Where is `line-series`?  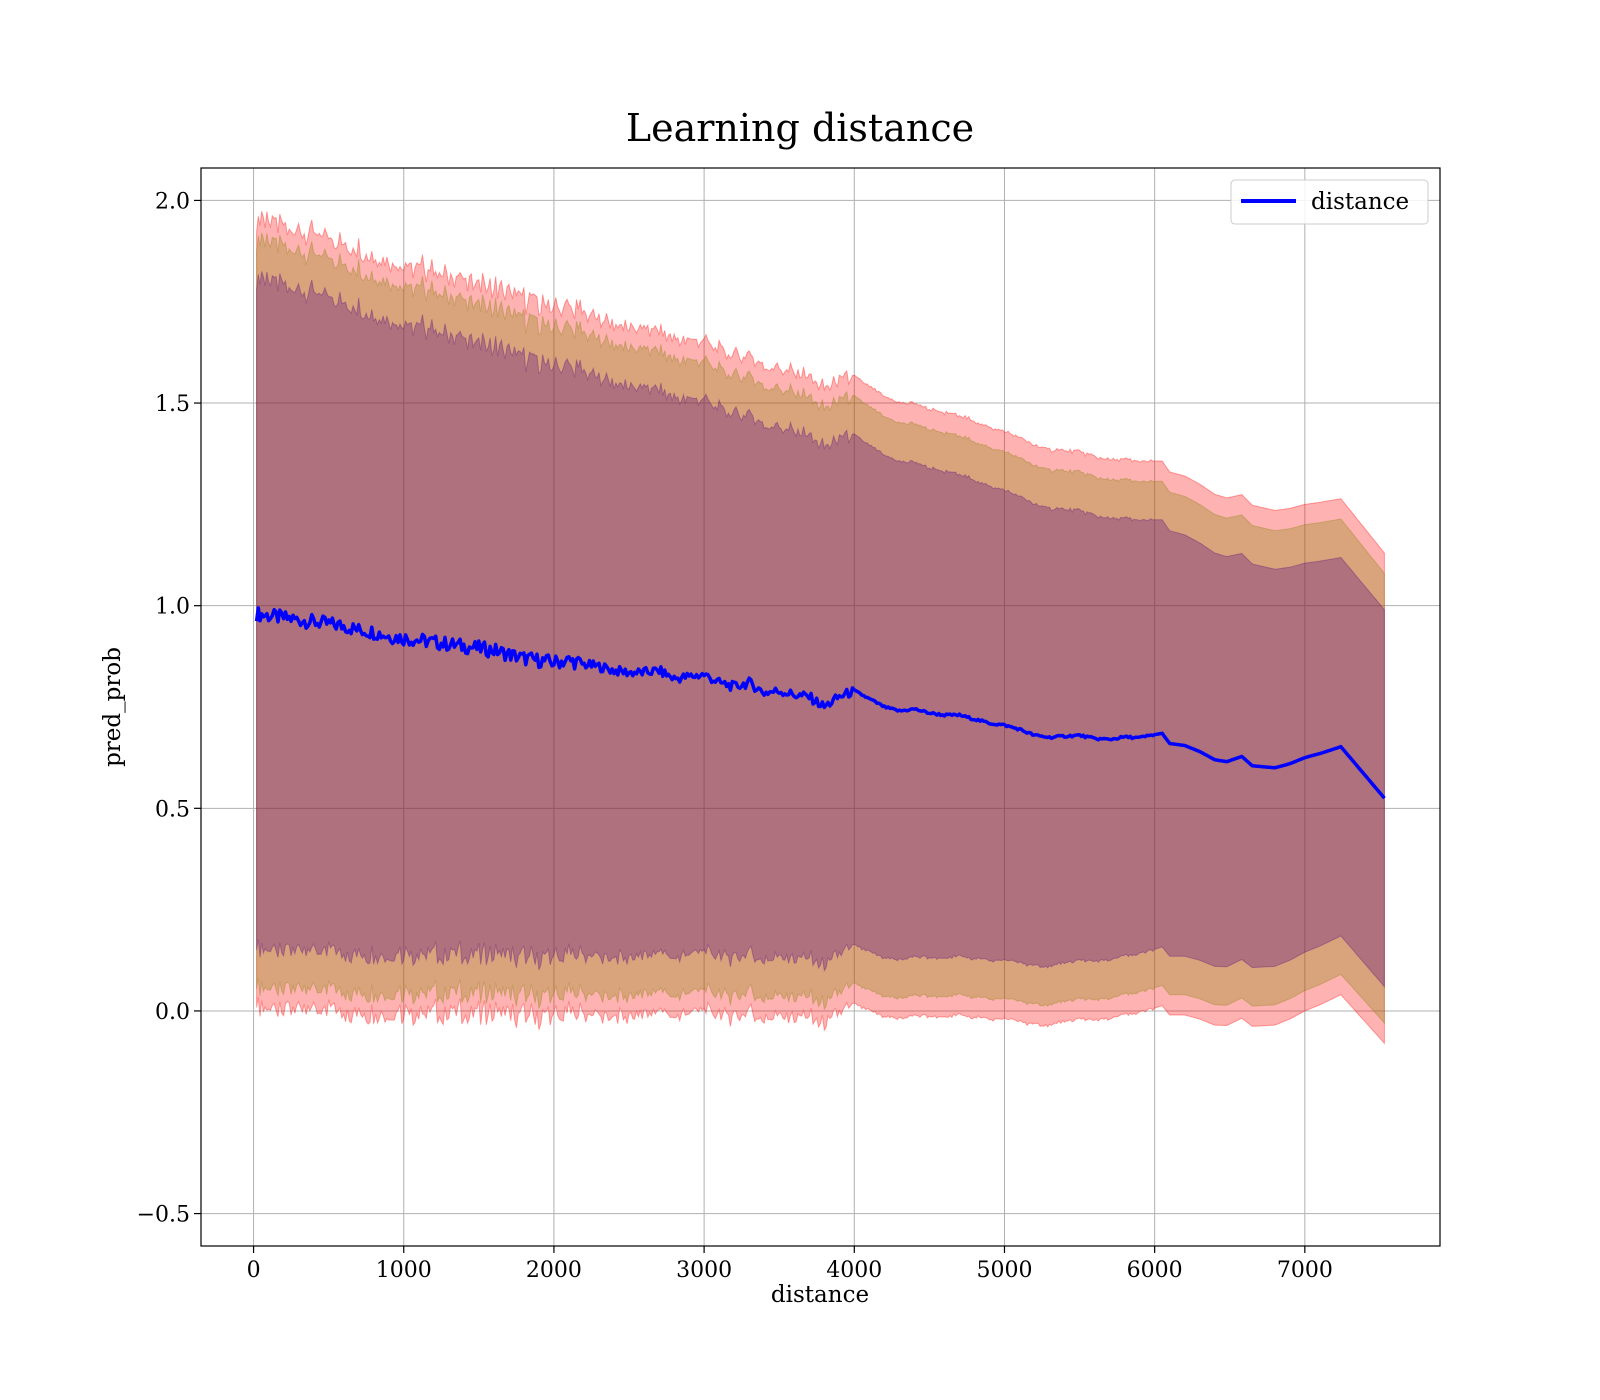 line-series is located at coordinates (820, 703).